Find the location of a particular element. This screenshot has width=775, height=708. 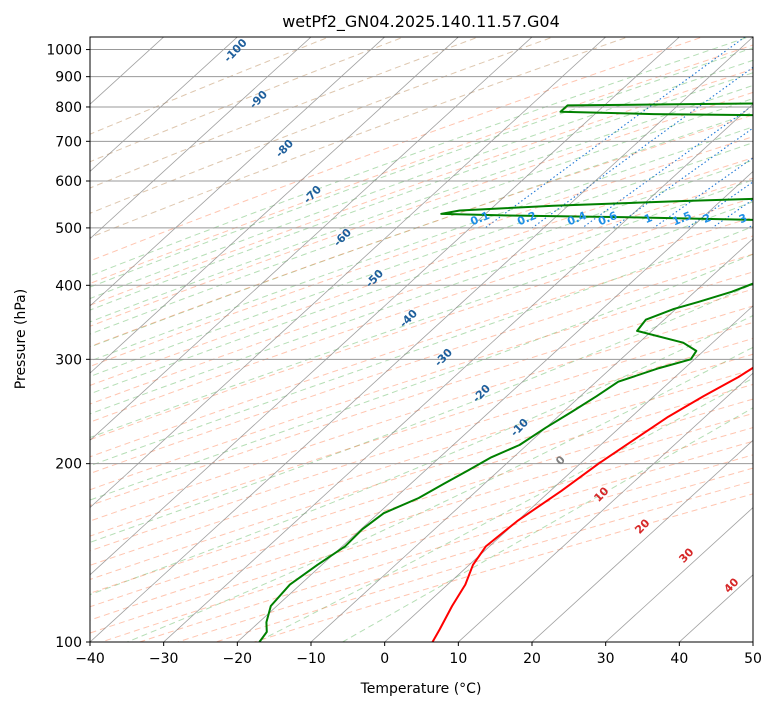

mixing-ratio-label: 1.5 is located at coordinates (682, 218).